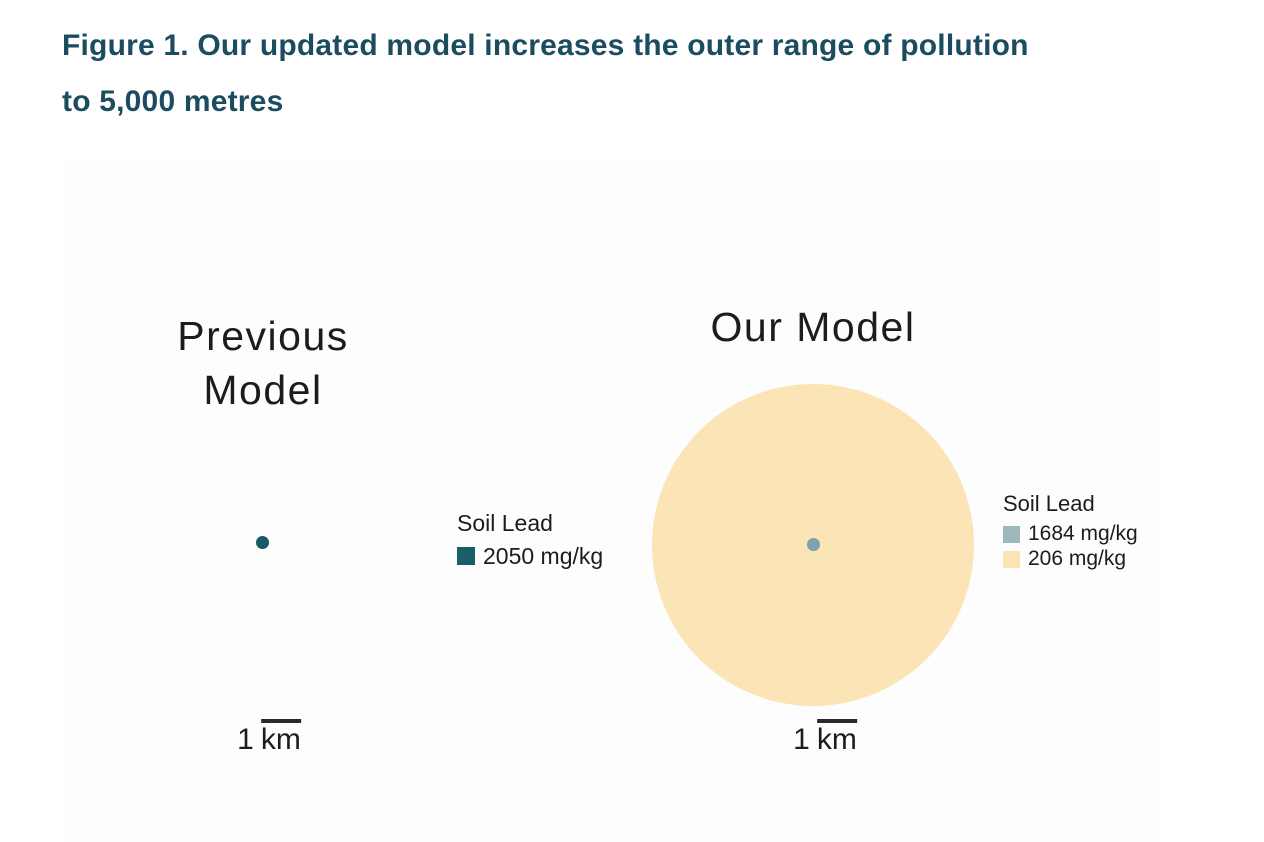  What do you see at coordinates (836, 738) in the screenshot?
I see `scale-unit-our: km` at bounding box center [836, 738].